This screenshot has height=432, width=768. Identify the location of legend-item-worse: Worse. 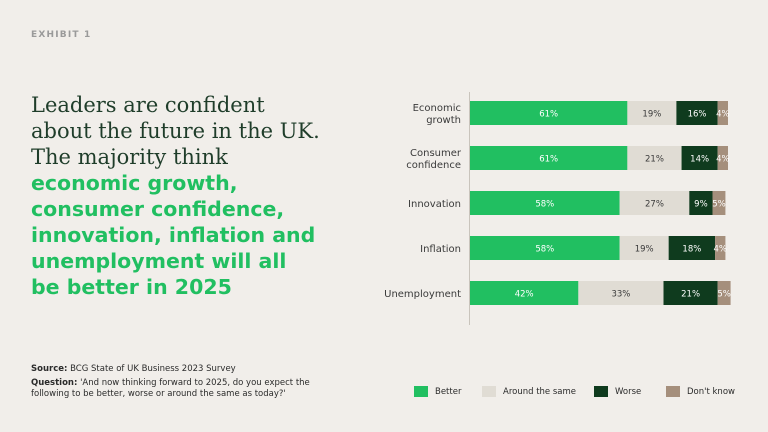
(617, 391).